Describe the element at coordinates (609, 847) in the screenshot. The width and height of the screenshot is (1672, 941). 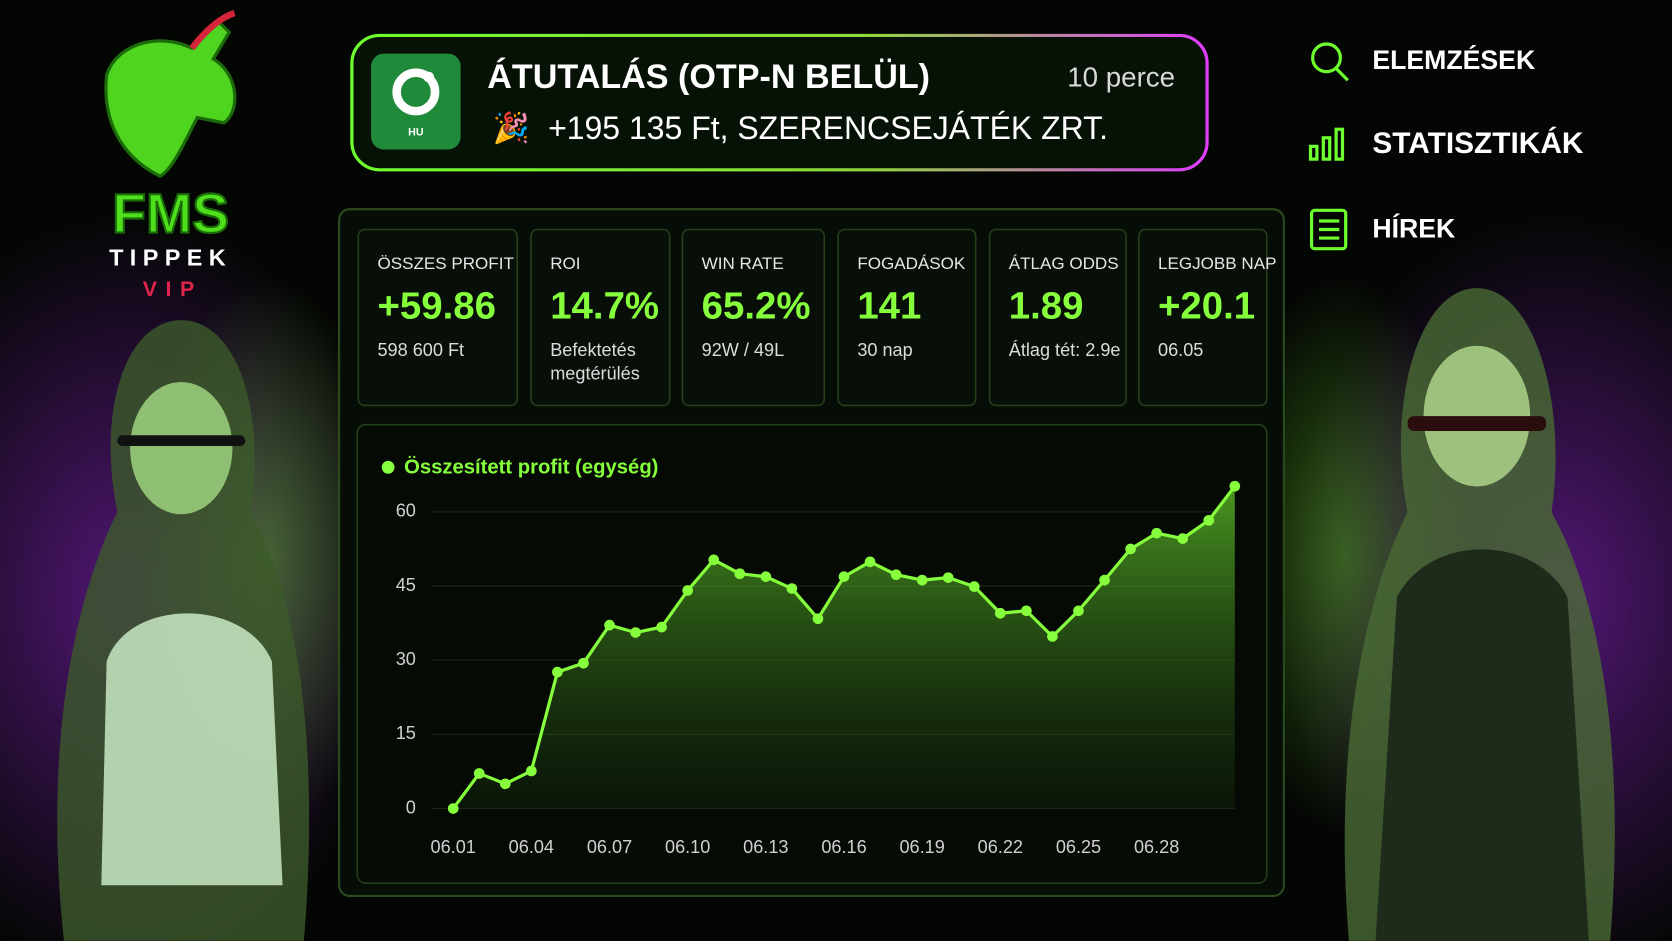
I see `x-tick-label: 06.07` at that location.